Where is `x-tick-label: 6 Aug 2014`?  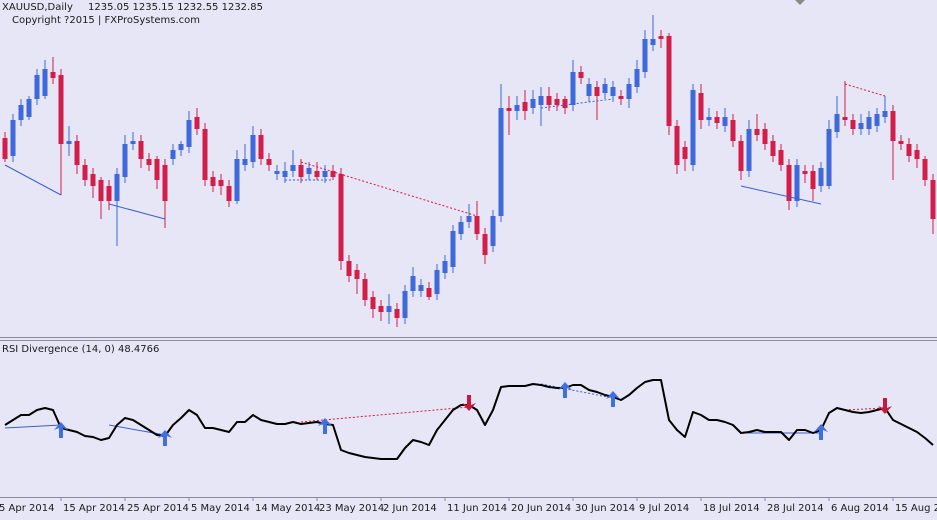
x-tick-label: 6 Aug 2014 is located at coordinates (860, 508).